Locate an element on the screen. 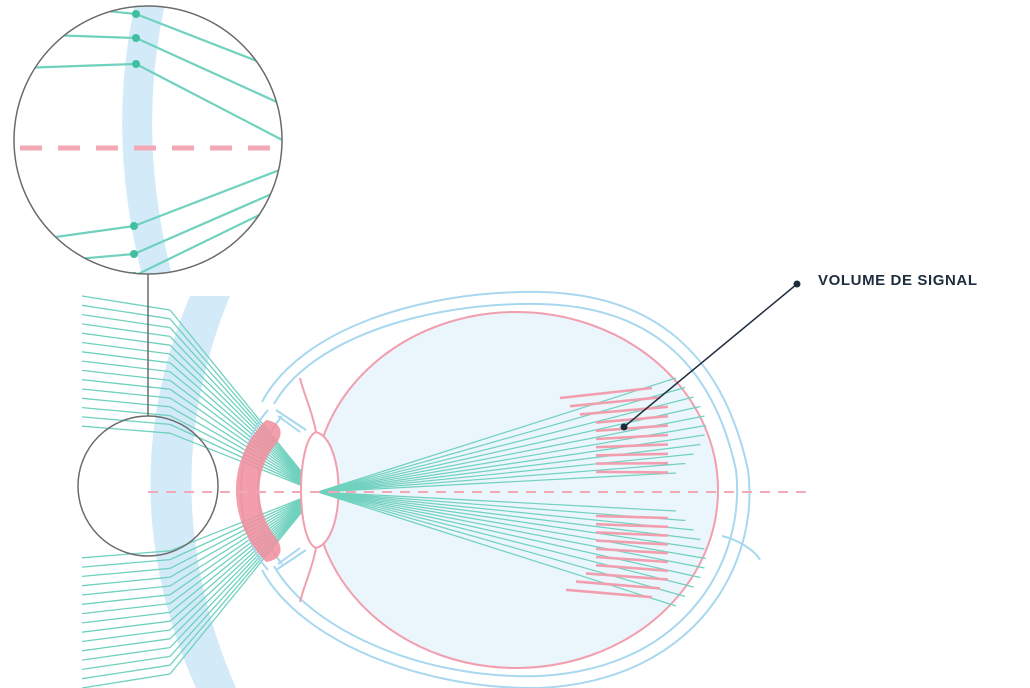 The height and width of the screenshot is (688, 1030). corrective-lens is located at coordinates (193, 492).